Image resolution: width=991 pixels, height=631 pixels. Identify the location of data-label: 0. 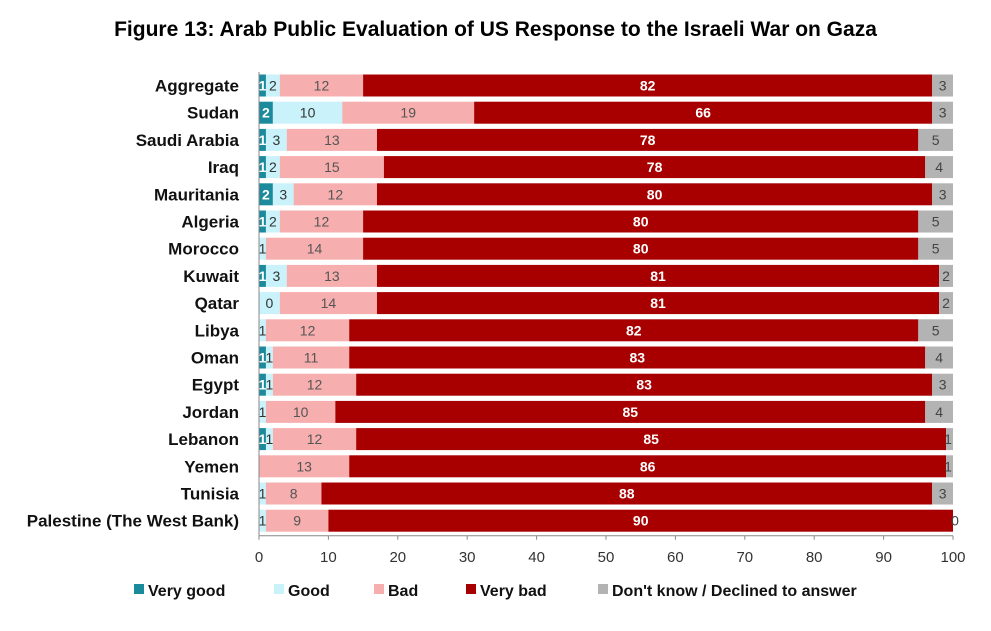
(270, 303).